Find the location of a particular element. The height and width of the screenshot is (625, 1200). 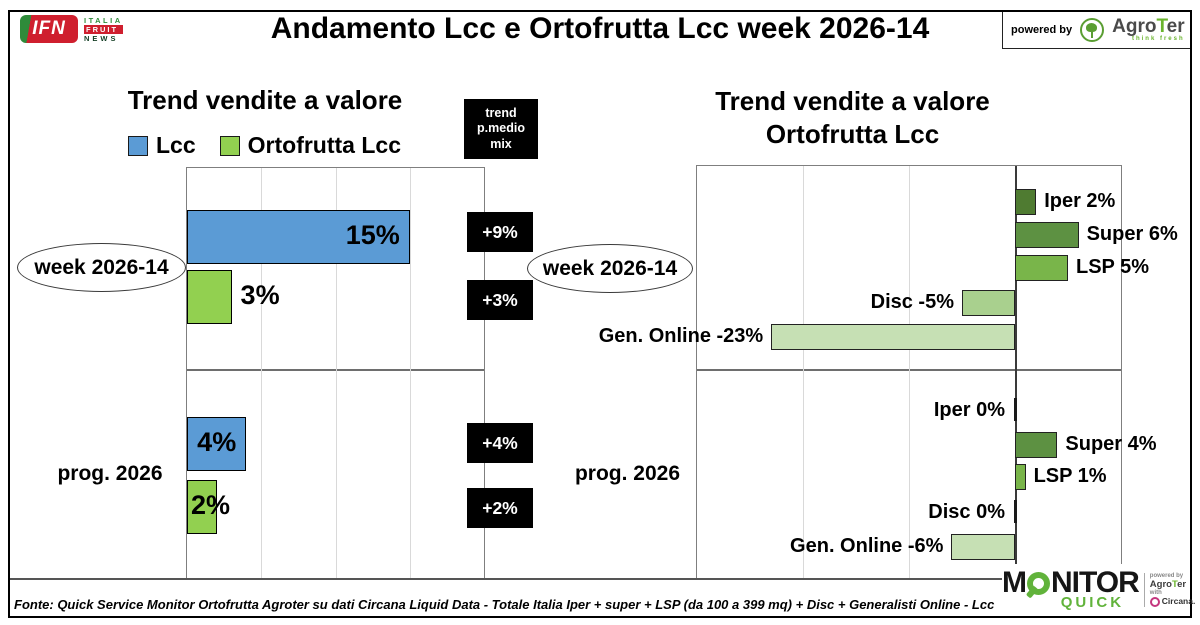

agroter-powered-by-box: powered by AgroTer think fresh is located at coordinates (1096, 30).